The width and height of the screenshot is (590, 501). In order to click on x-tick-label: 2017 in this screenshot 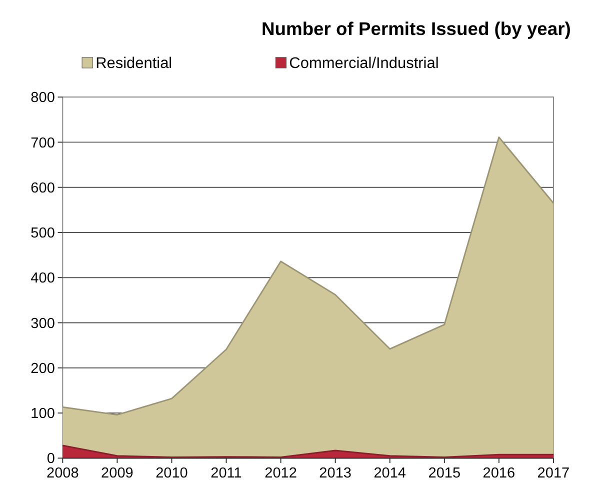, I will do `click(553, 474)`.